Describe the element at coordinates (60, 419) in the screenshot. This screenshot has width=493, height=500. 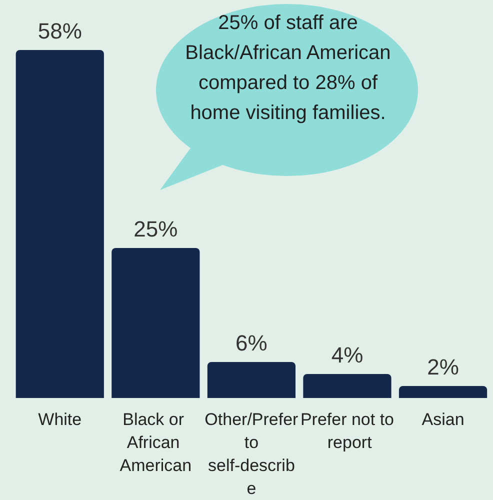
I see `x-tick-label: White` at that location.